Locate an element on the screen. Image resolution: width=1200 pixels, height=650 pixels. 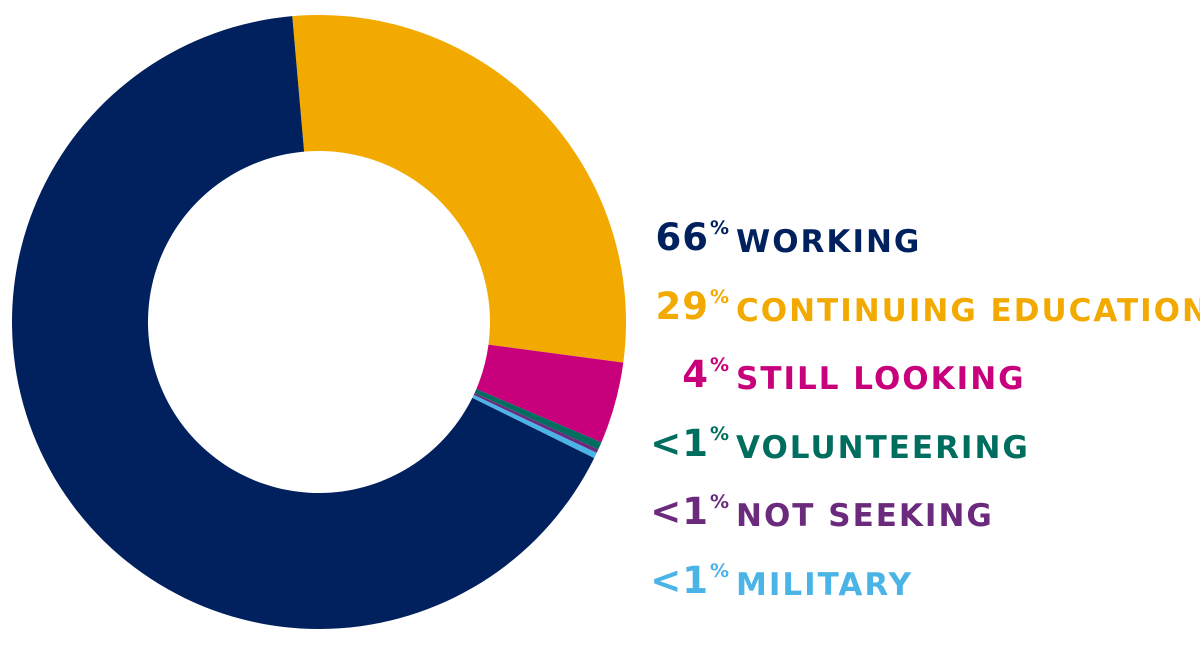
legend-percent-still-looking: 4% is located at coordinates (706, 374).